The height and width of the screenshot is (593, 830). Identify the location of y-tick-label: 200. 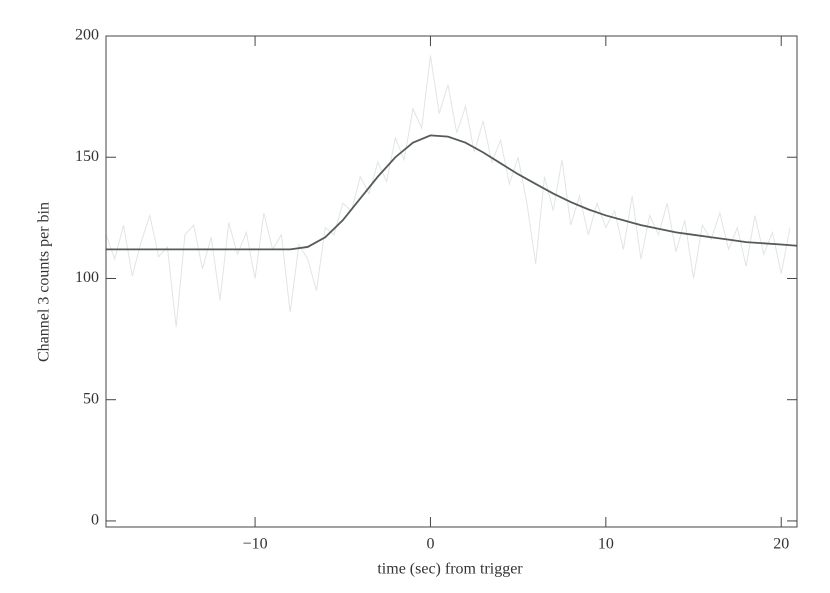
(87, 35).